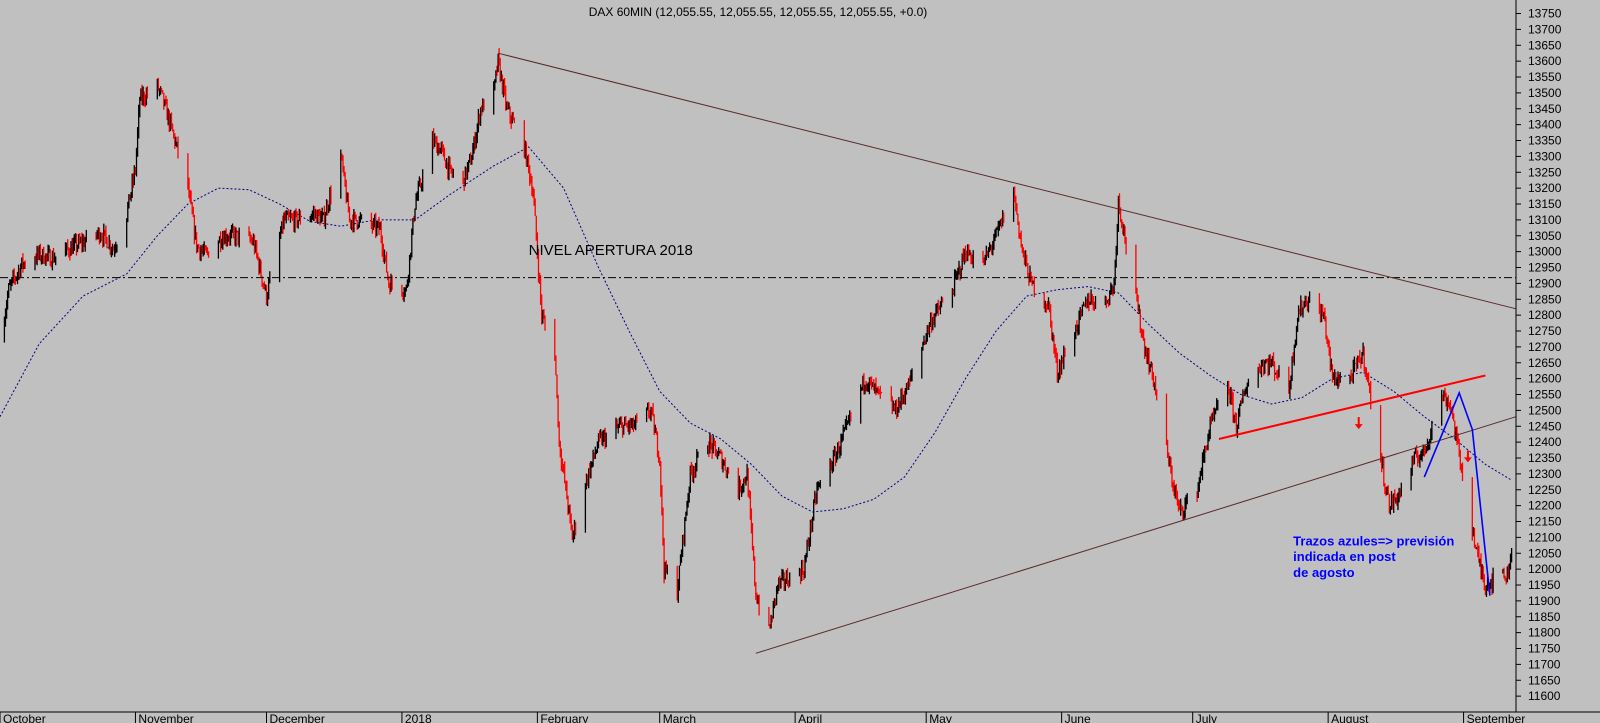  I want to click on y-tick-label: 12500, so click(1545, 410).